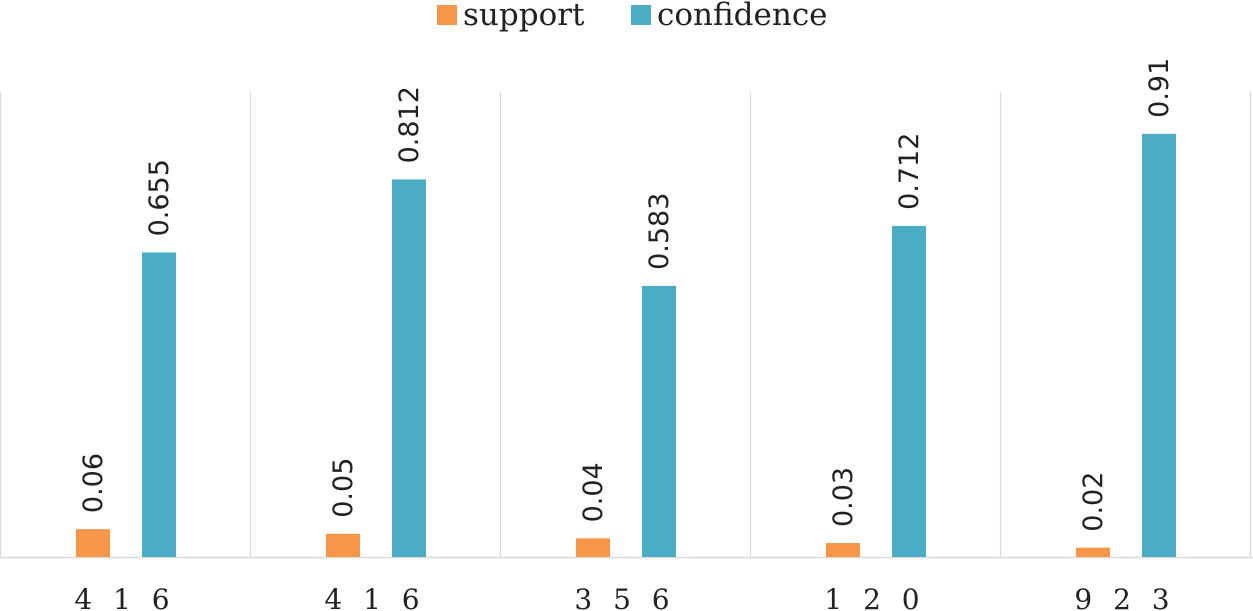 This screenshot has width=1253, height=611. I want to click on legend-swatch-support, so click(447, 15).